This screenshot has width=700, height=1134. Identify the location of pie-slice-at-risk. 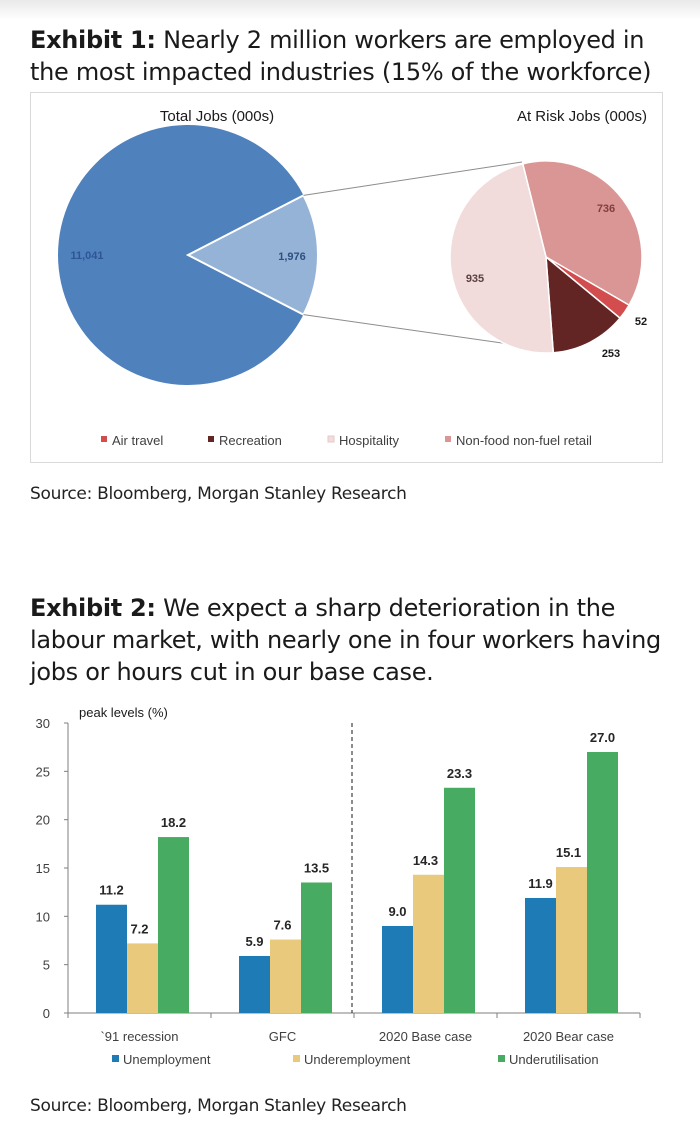
(252, 255).